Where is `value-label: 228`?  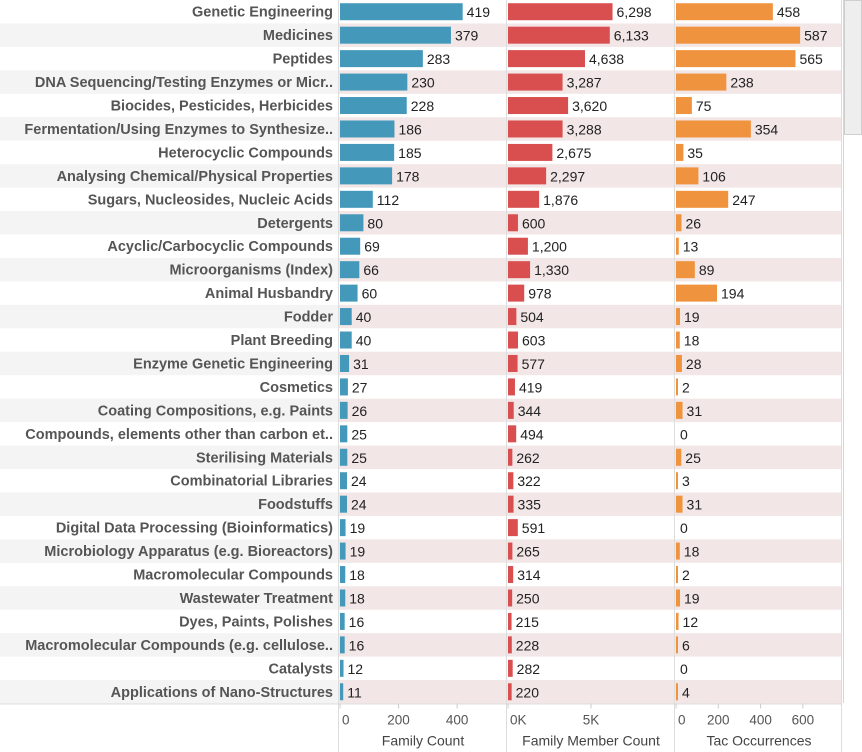
value-label: 228 is located at coordinates (528, 645).